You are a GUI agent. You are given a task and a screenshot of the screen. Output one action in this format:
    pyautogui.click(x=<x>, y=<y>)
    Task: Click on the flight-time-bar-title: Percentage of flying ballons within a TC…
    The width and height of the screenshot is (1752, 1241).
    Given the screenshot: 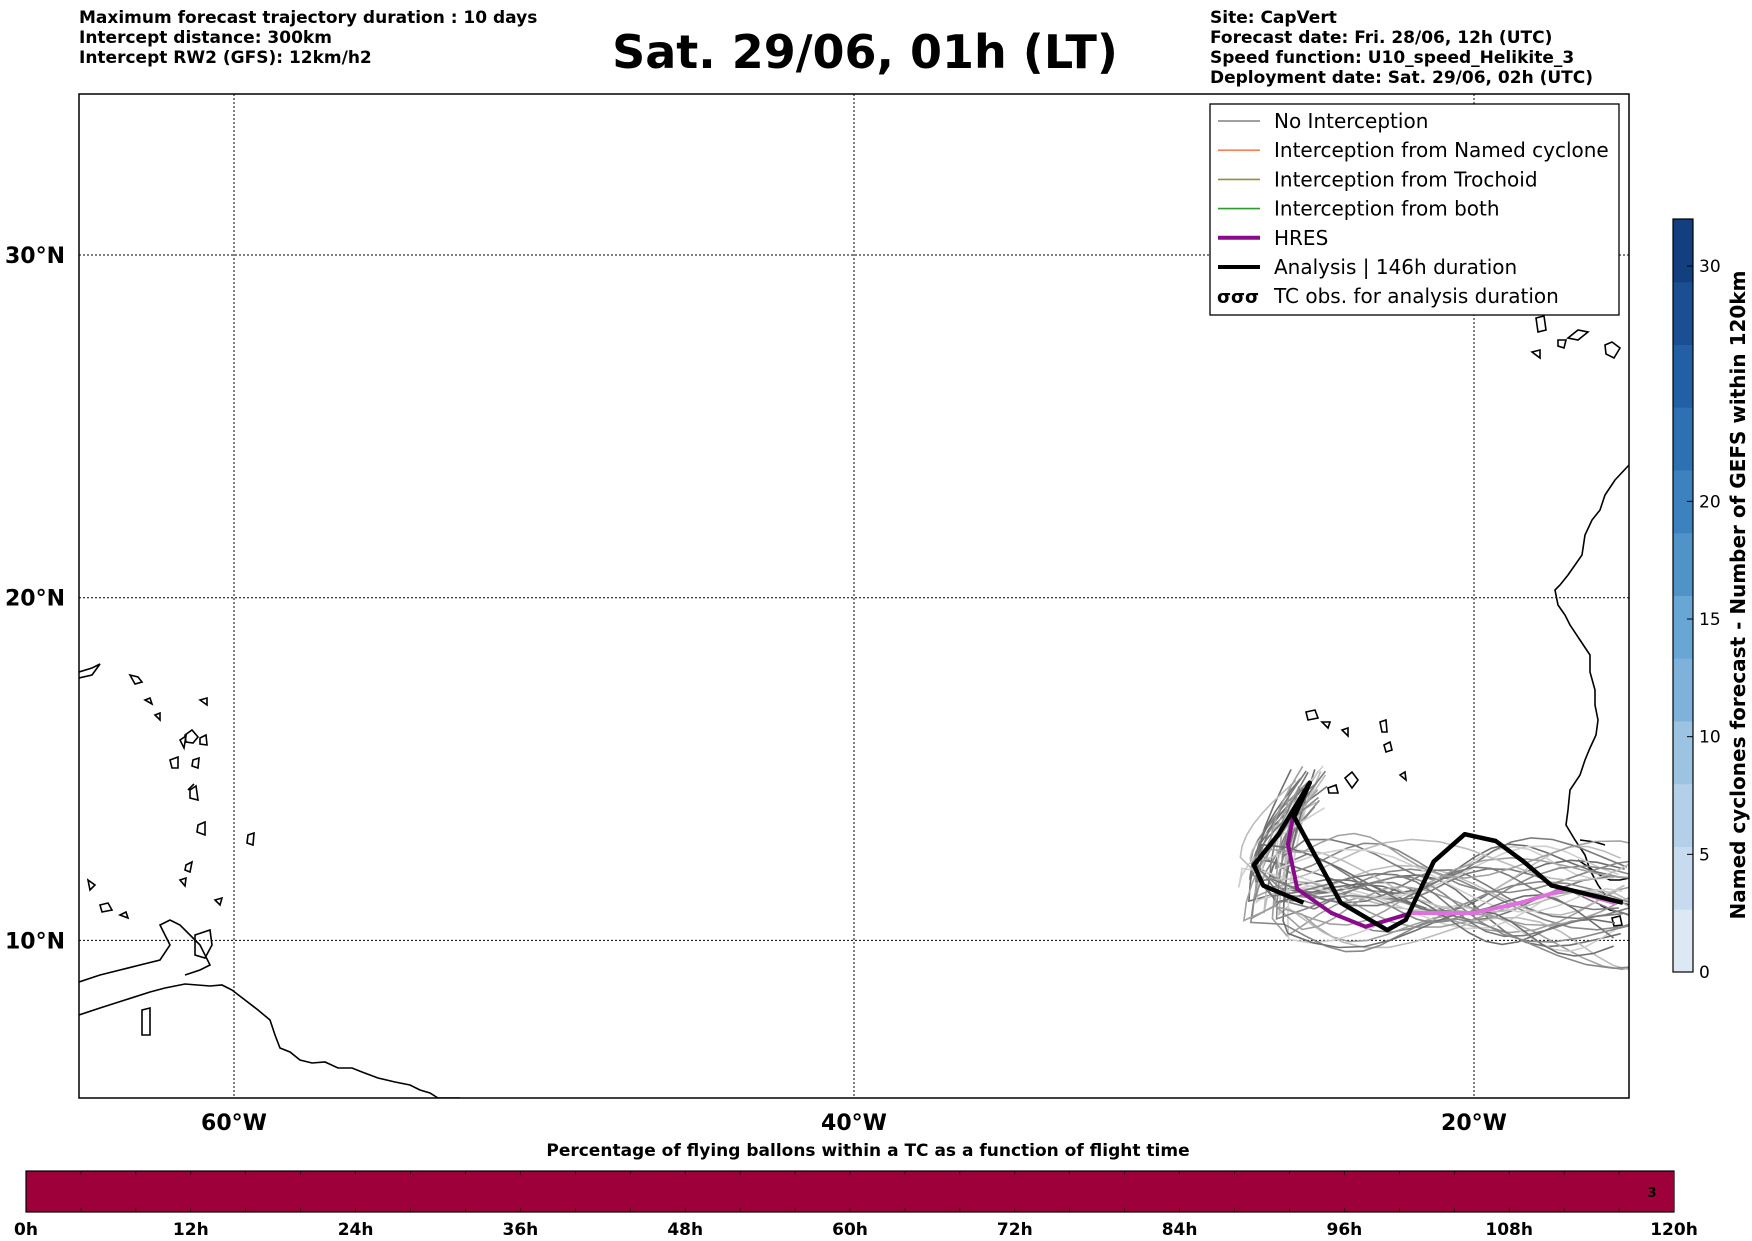 What is the action you would take?
    pyautogui.click(x=867, y=1151)
    